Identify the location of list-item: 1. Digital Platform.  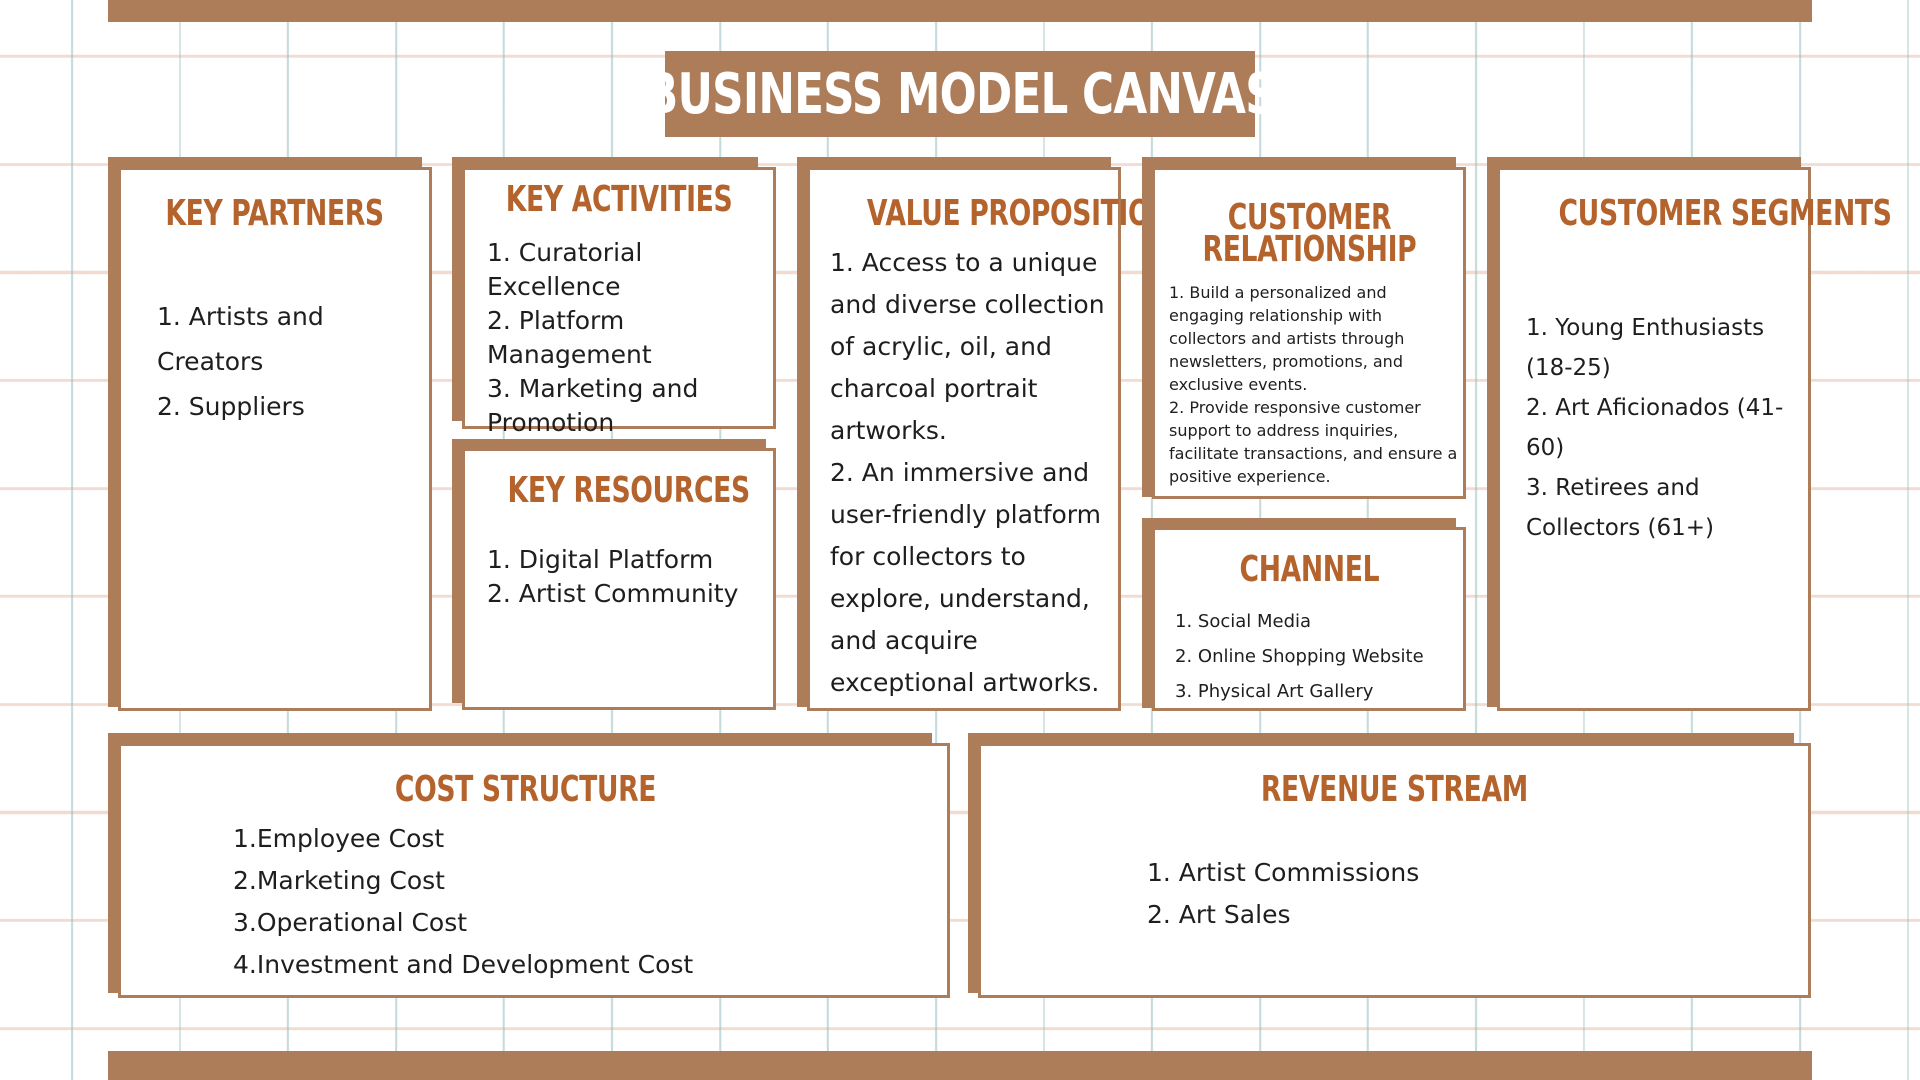
(600, 559).